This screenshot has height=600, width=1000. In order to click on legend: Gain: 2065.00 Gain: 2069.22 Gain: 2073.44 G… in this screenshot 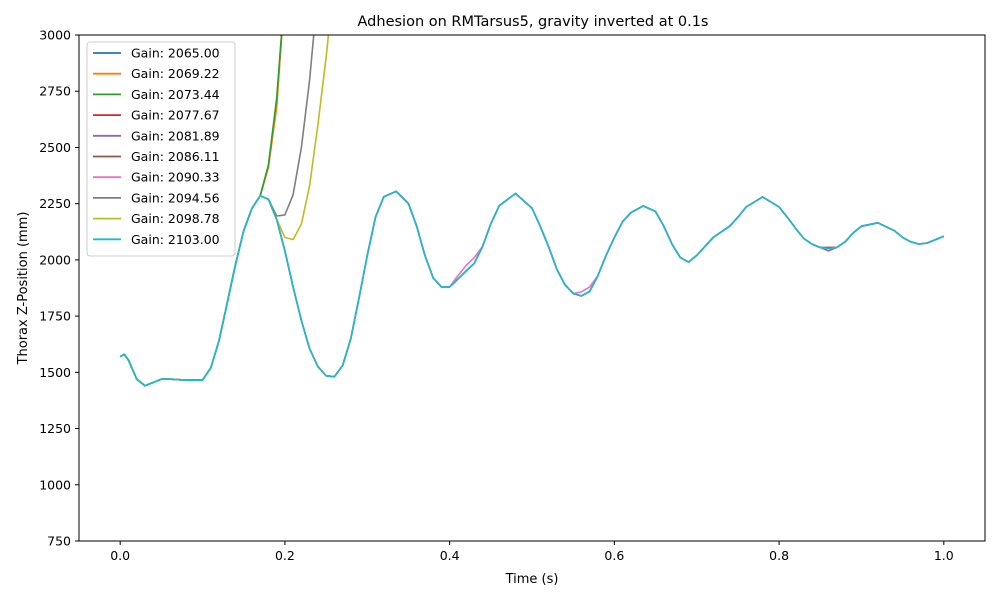, I will do `click(161, 149)`.